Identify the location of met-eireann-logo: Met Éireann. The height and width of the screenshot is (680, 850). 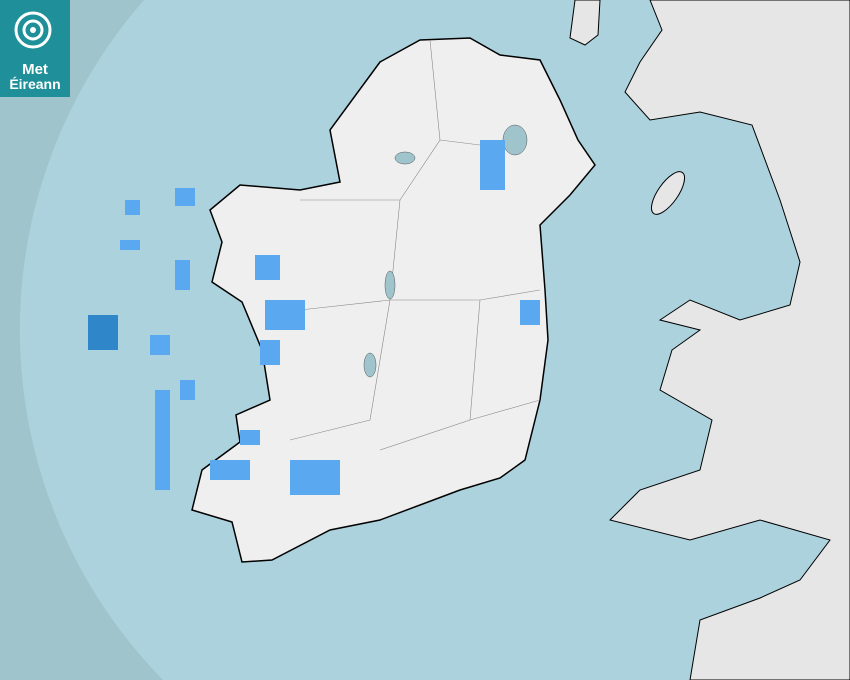
(35, 48).